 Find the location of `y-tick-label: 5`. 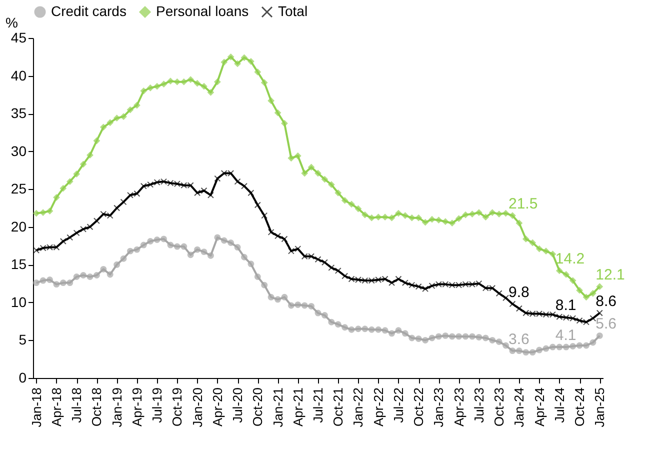

y-tick-label: 5 is located at coordinates (22, 340).